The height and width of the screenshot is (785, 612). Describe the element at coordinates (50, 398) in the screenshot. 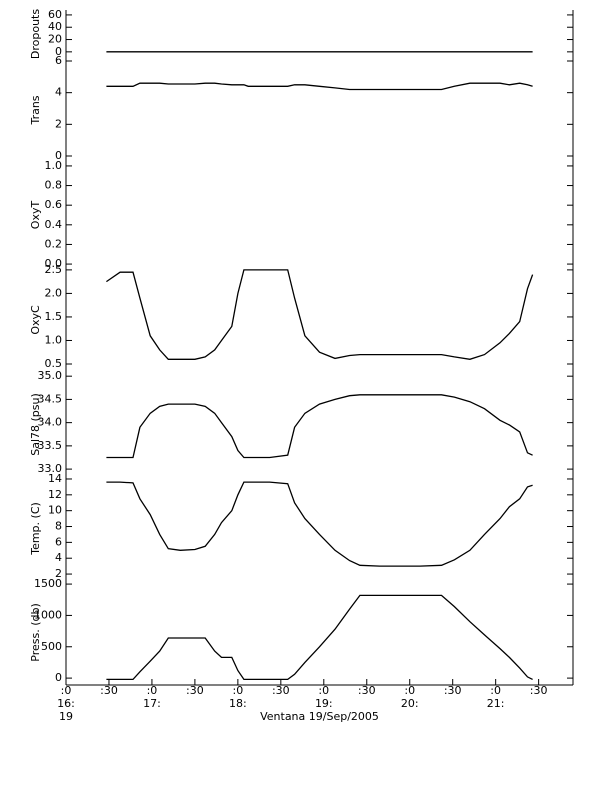

I see `y-tick-label: 34.5` at that location.